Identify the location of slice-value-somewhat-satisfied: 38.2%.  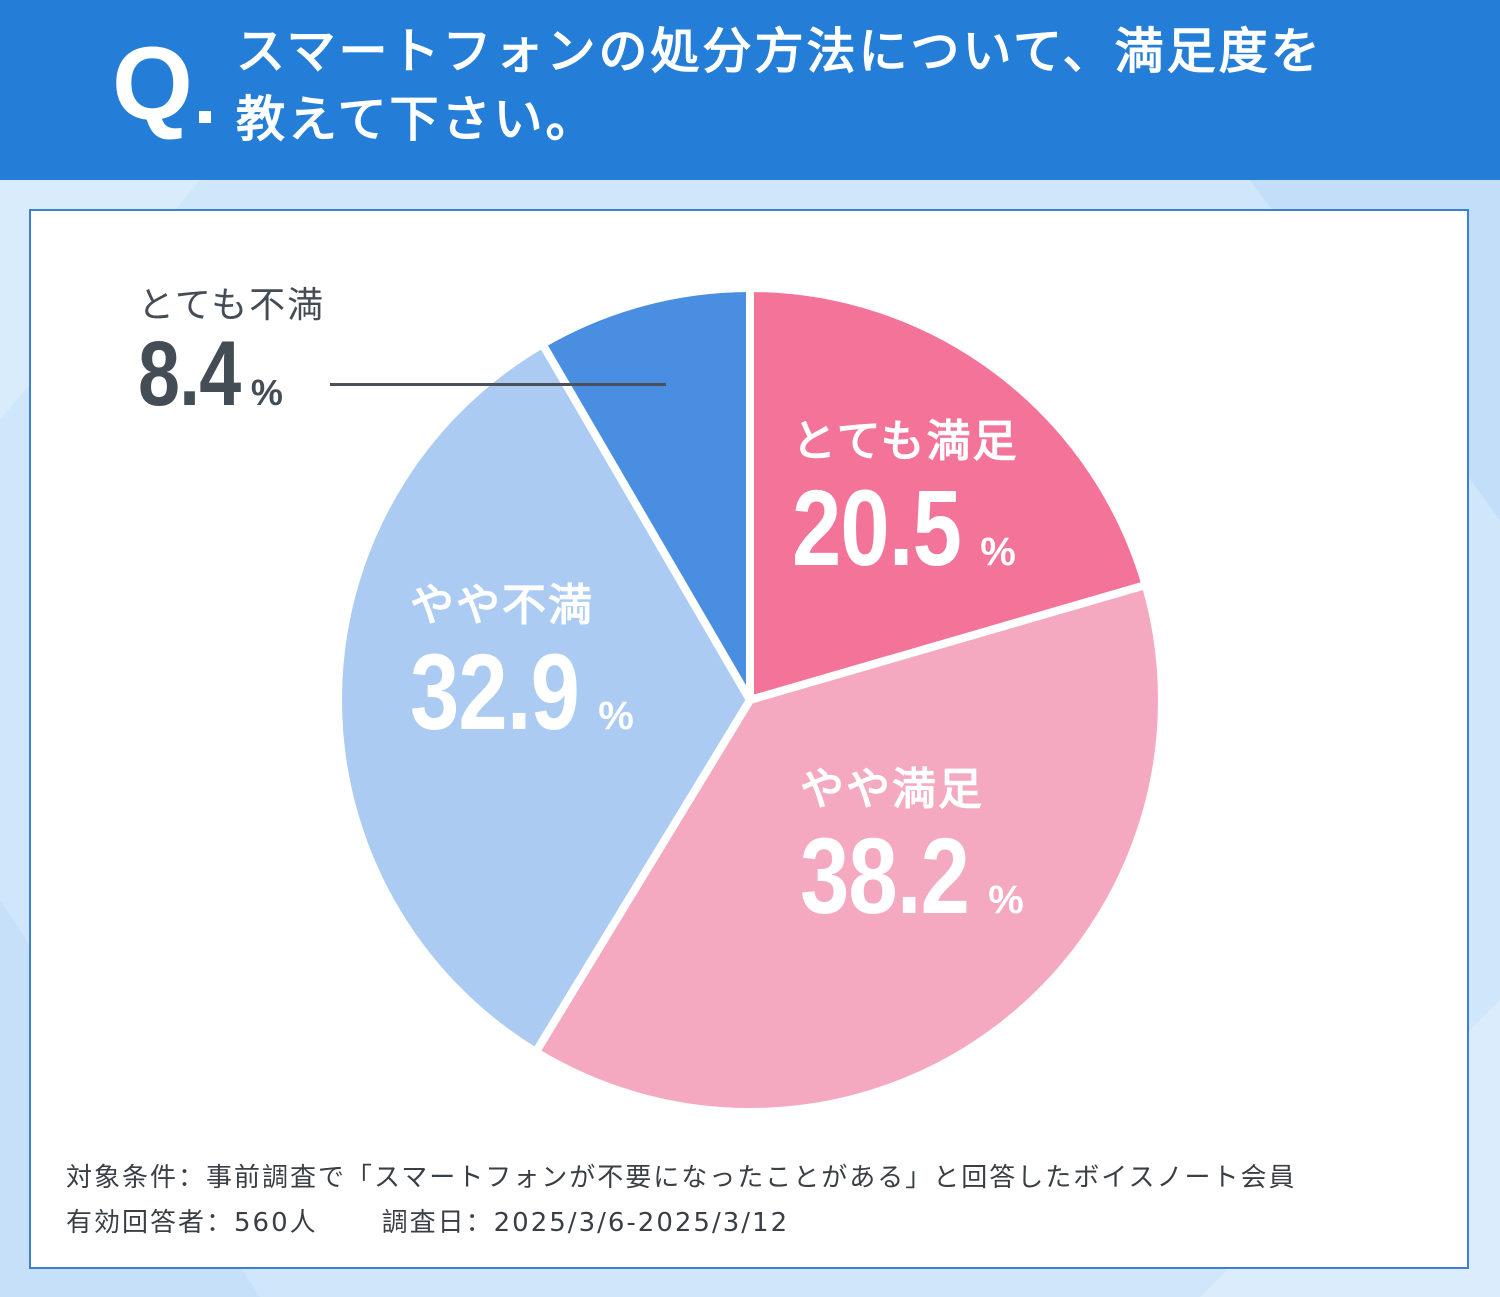
(912, 875).